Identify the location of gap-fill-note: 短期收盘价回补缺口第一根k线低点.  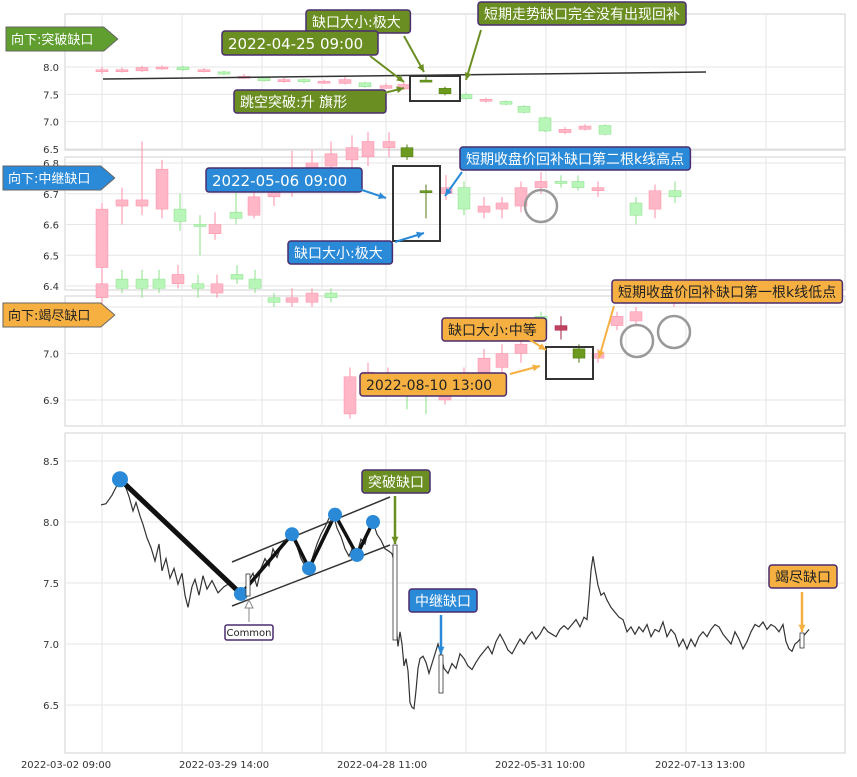
(727, 291).